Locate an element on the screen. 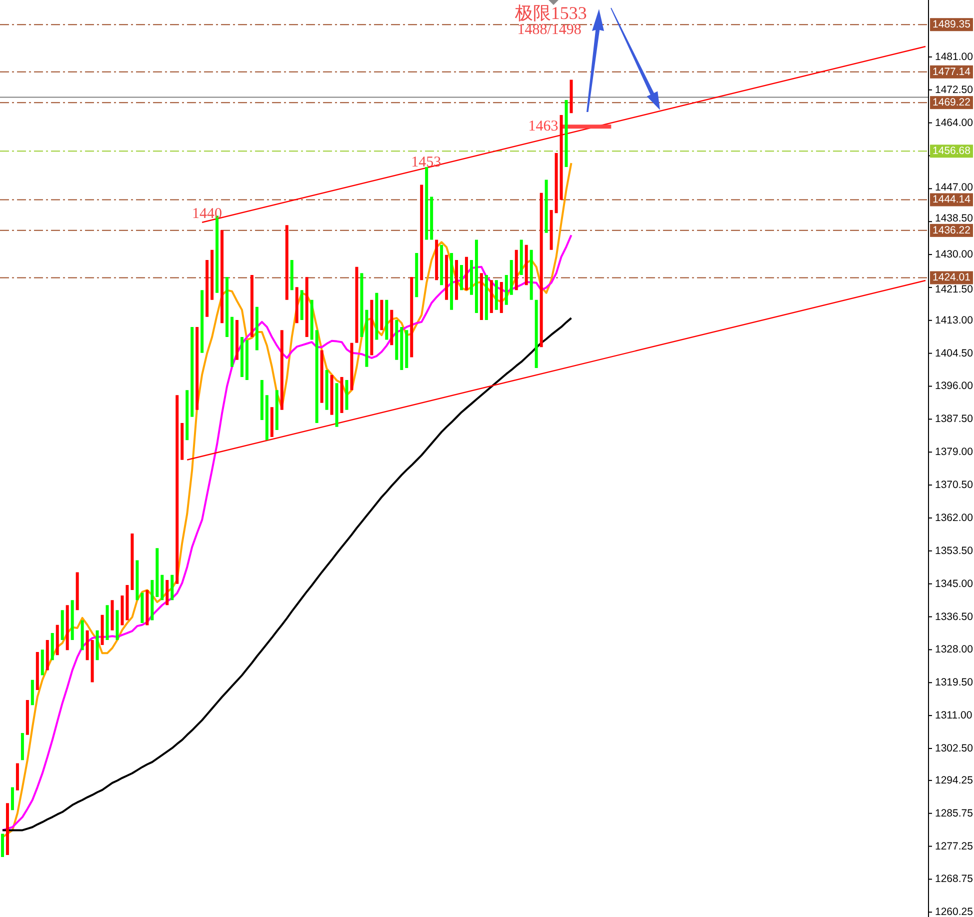 This screenshot has width=974, height=917. y-tick-label: 1319.50 is located at coordinates (954, 682).